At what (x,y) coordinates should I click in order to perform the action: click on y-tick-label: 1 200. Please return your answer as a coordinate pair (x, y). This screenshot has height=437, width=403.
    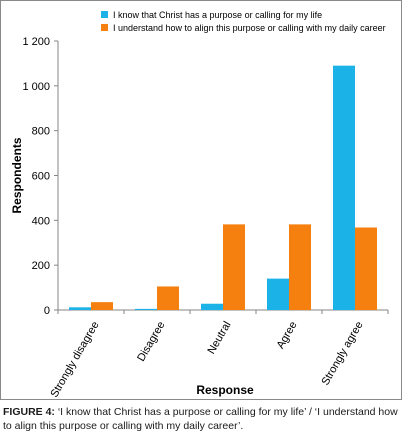
    Looking at the image, I should click on (36, 42).